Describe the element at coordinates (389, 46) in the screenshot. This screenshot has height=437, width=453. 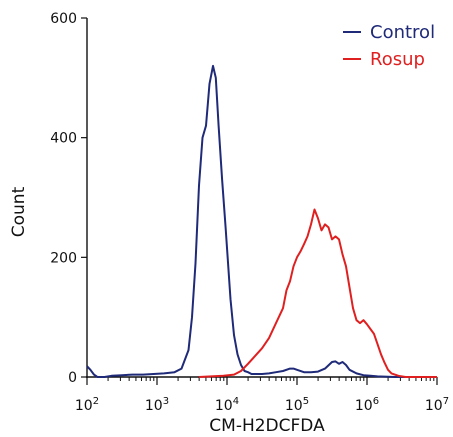
I see `legend: Control Rosup` at that location.